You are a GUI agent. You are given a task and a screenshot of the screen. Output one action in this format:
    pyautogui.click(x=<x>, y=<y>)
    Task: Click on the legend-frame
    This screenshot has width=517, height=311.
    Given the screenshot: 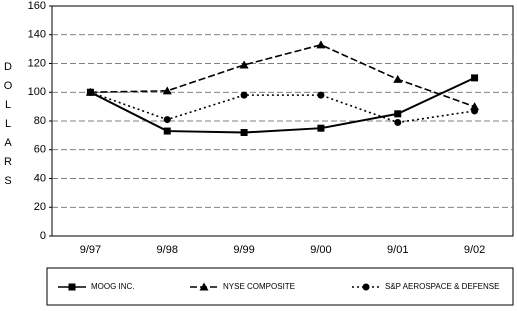 What is the action you would take?
    pyautogui.click(x=280, y=286)
    